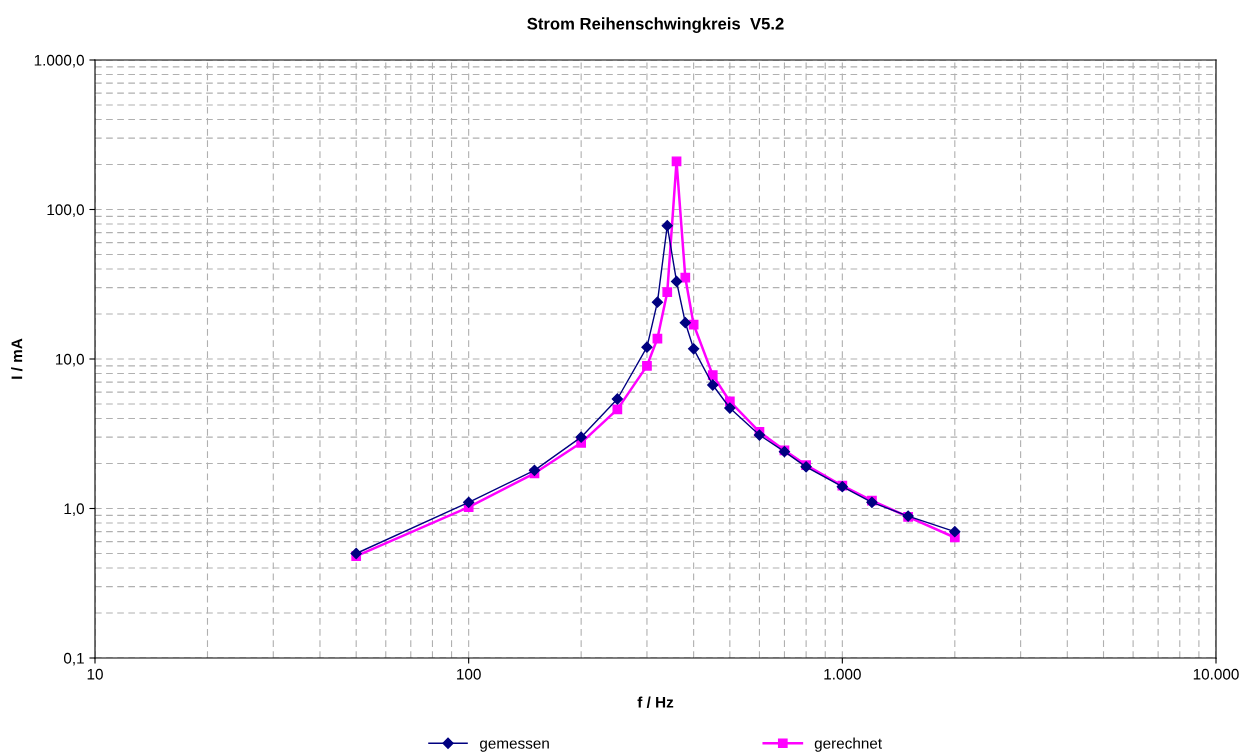 The image size is (1256, 754). I want to click on y-tick-label: 0,1, so click(73, 659).